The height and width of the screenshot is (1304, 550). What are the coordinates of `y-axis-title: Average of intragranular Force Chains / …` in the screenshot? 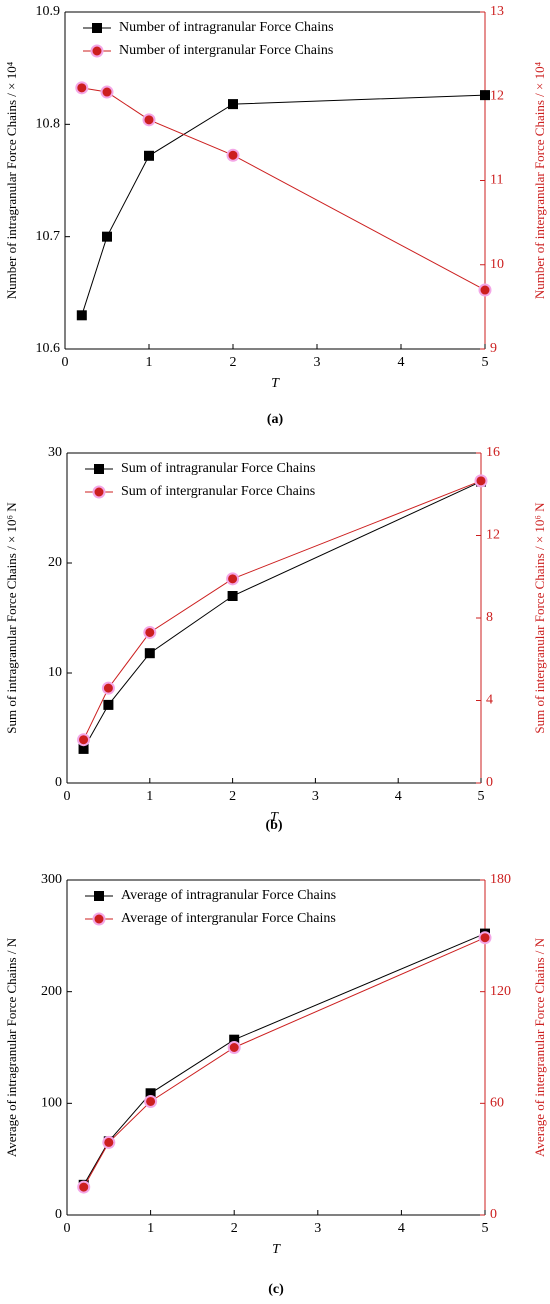 It's located at (11, 1047).